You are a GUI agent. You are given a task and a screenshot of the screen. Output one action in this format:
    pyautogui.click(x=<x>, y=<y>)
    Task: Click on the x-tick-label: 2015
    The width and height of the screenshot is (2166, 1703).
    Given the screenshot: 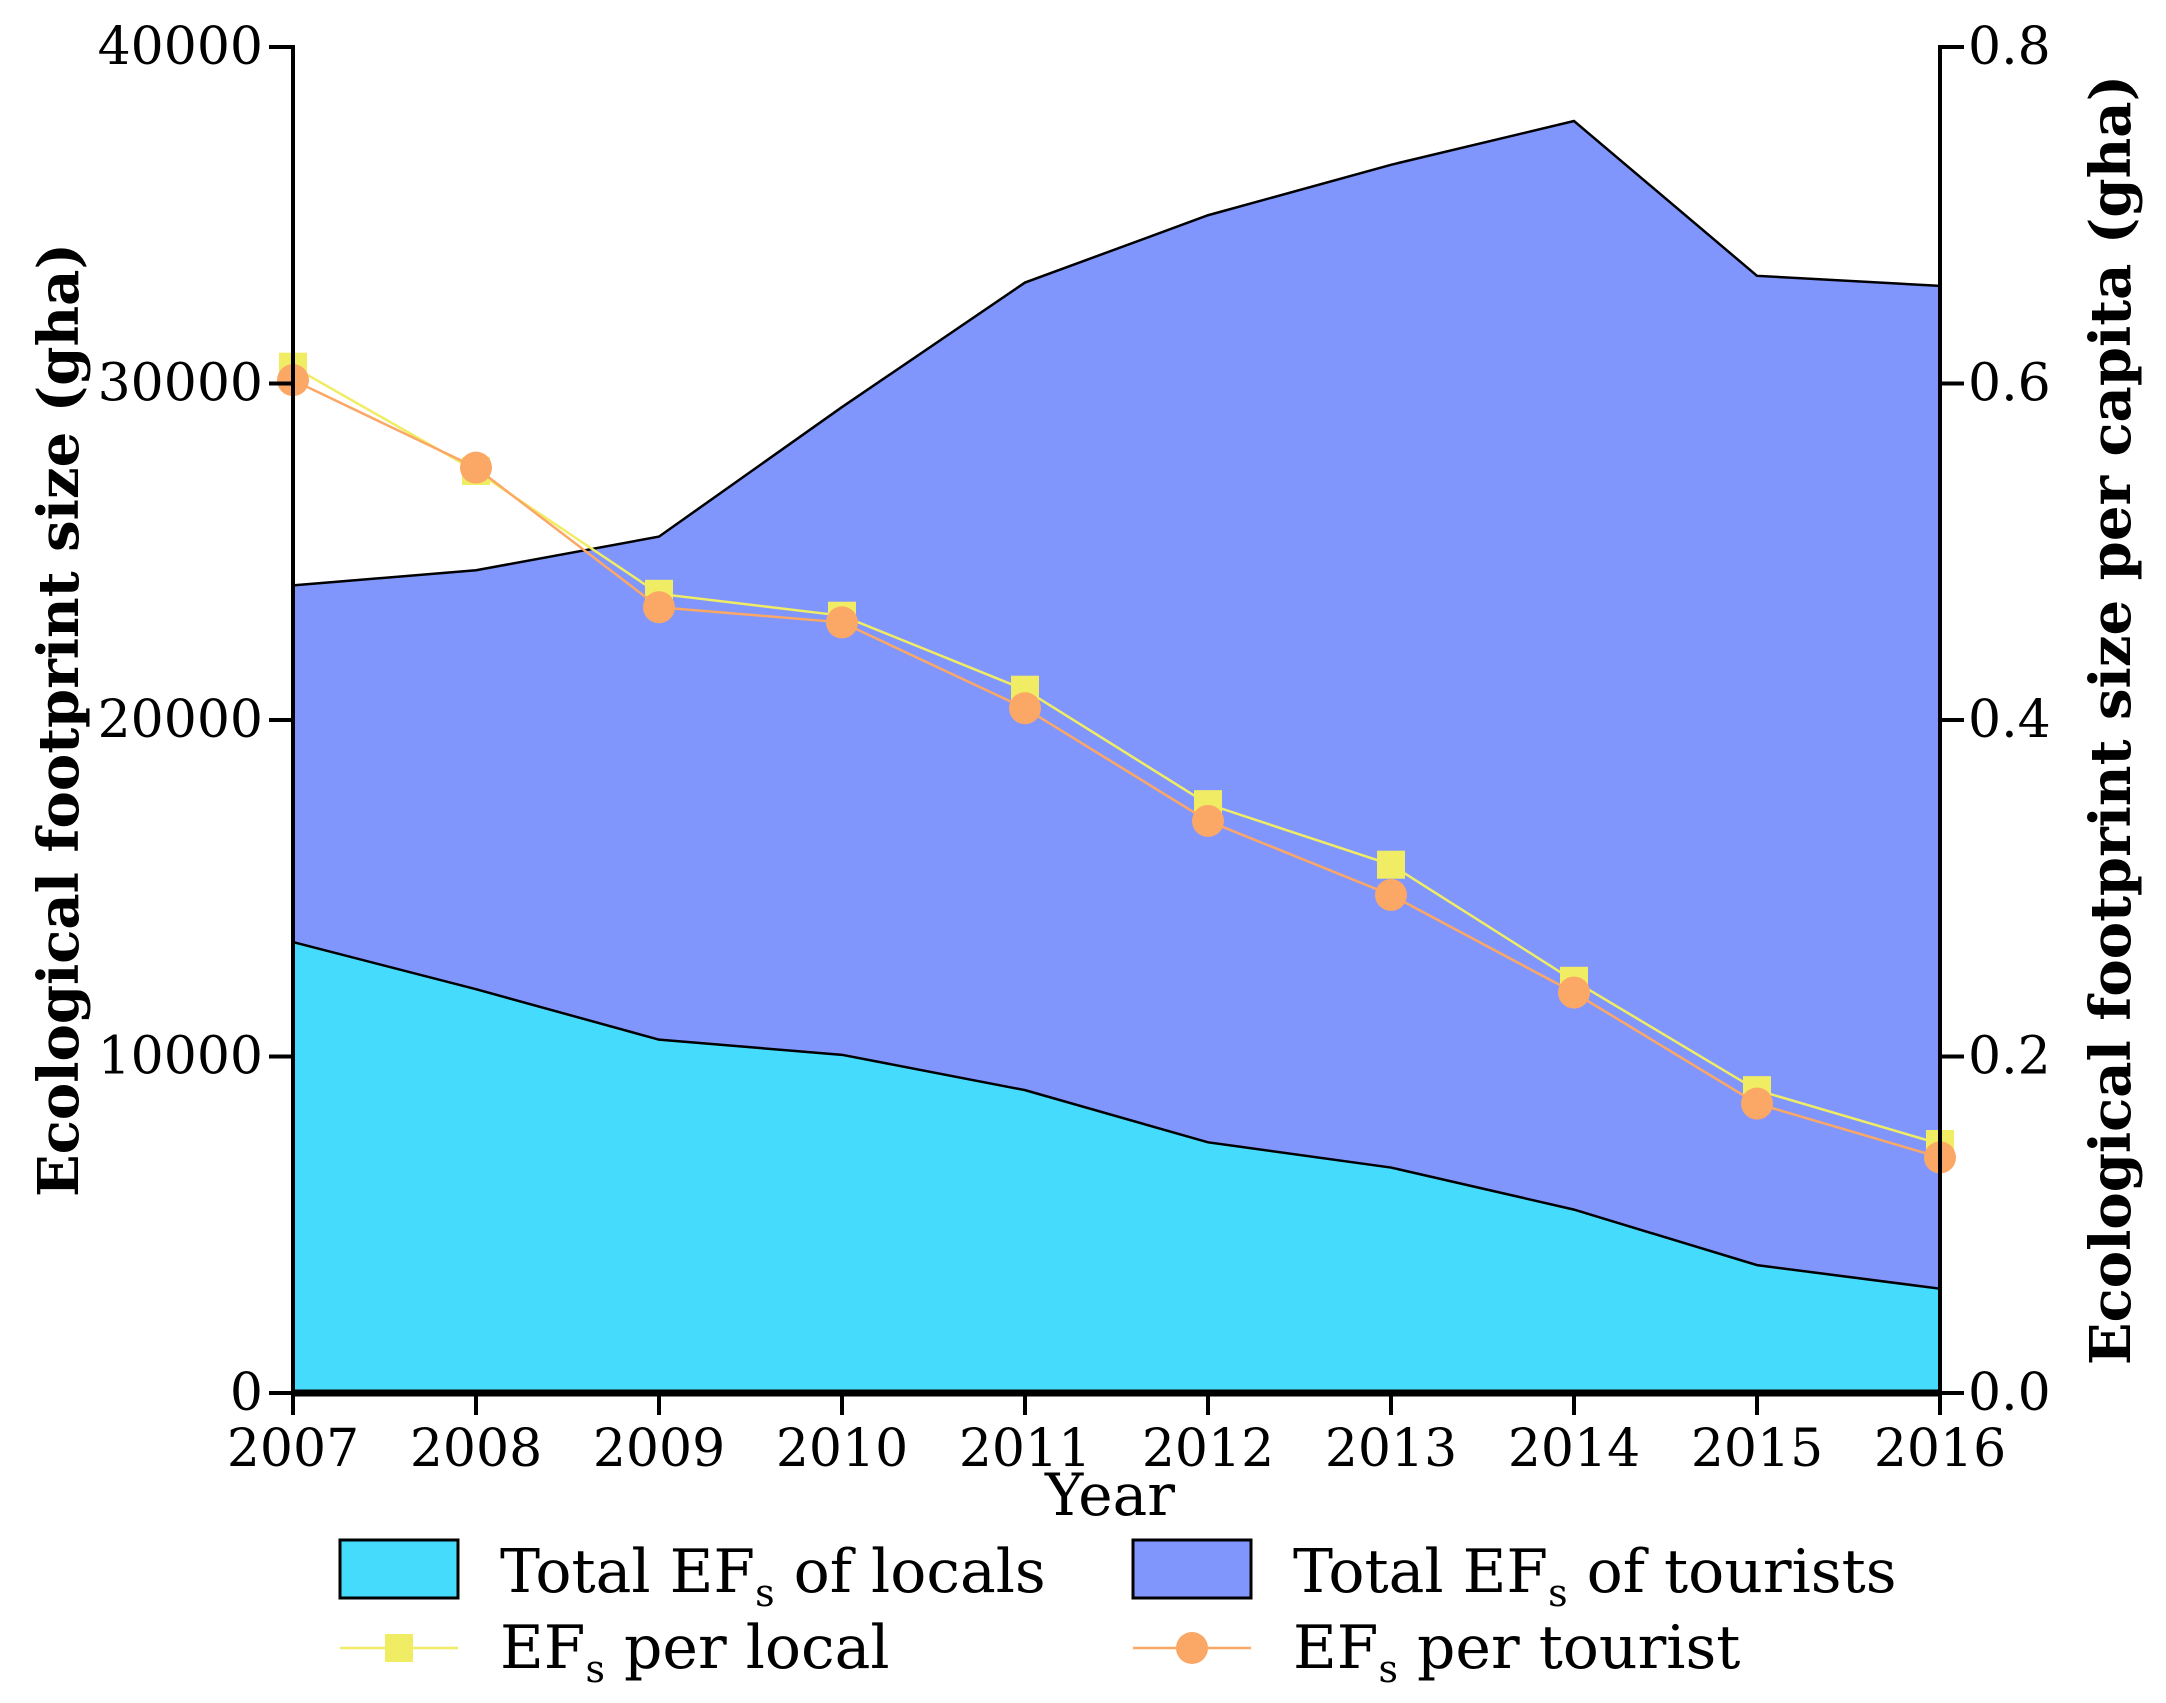 What is the action you would take?
    pyautogui.click(x=1757, y=1449)
    